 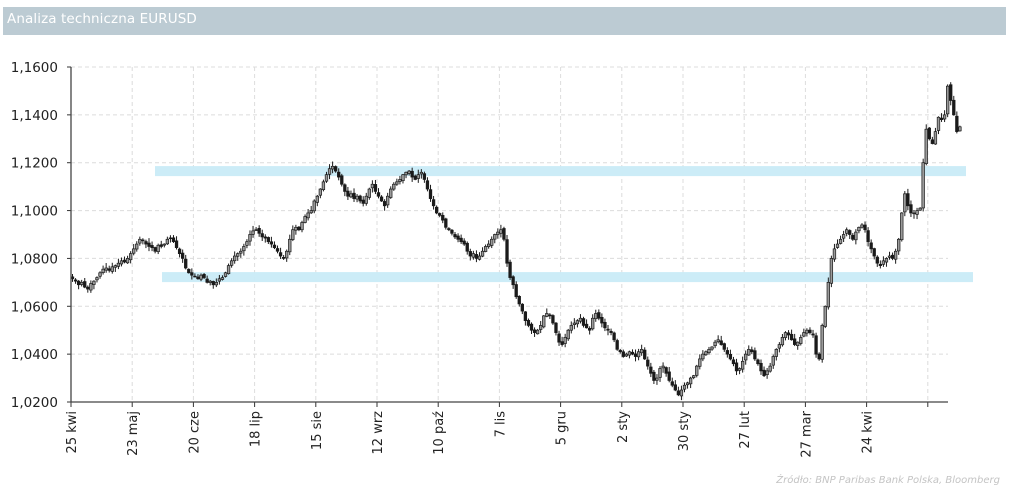 I want to click on x-tick-label: 2 sty, so click(x=623, y=427).